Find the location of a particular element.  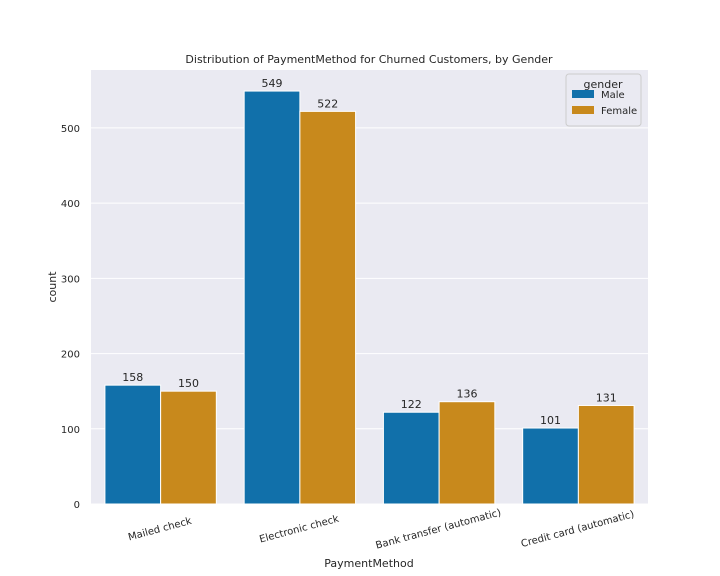

x-axis-label: PaymentMethod is located at coordinates (368, 563).